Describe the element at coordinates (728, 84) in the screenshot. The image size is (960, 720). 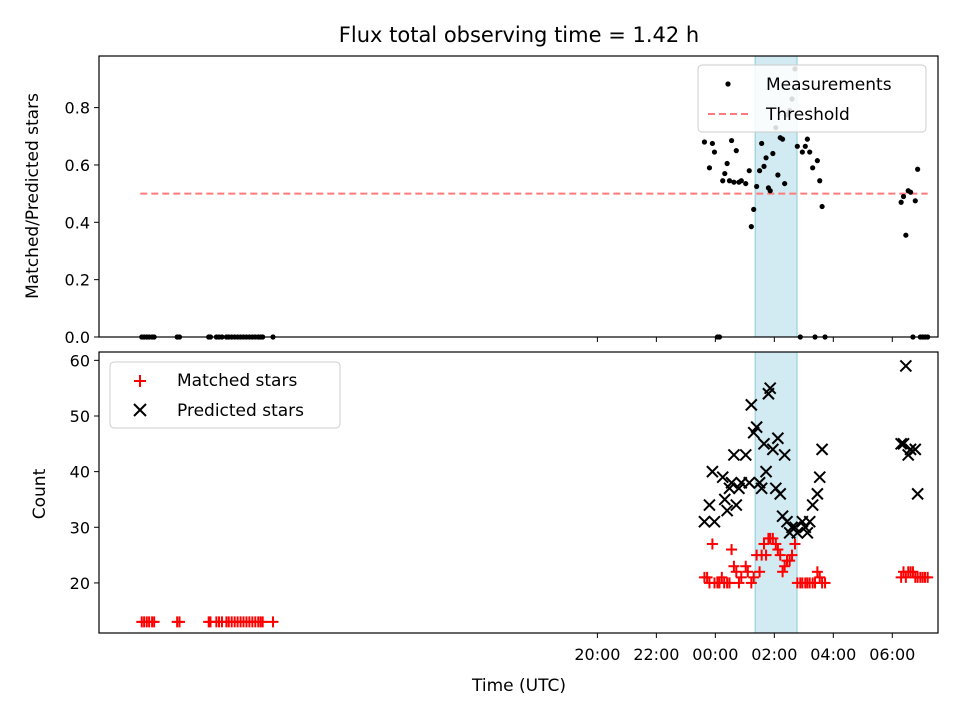
I see `legend-dot-marker` at that location.